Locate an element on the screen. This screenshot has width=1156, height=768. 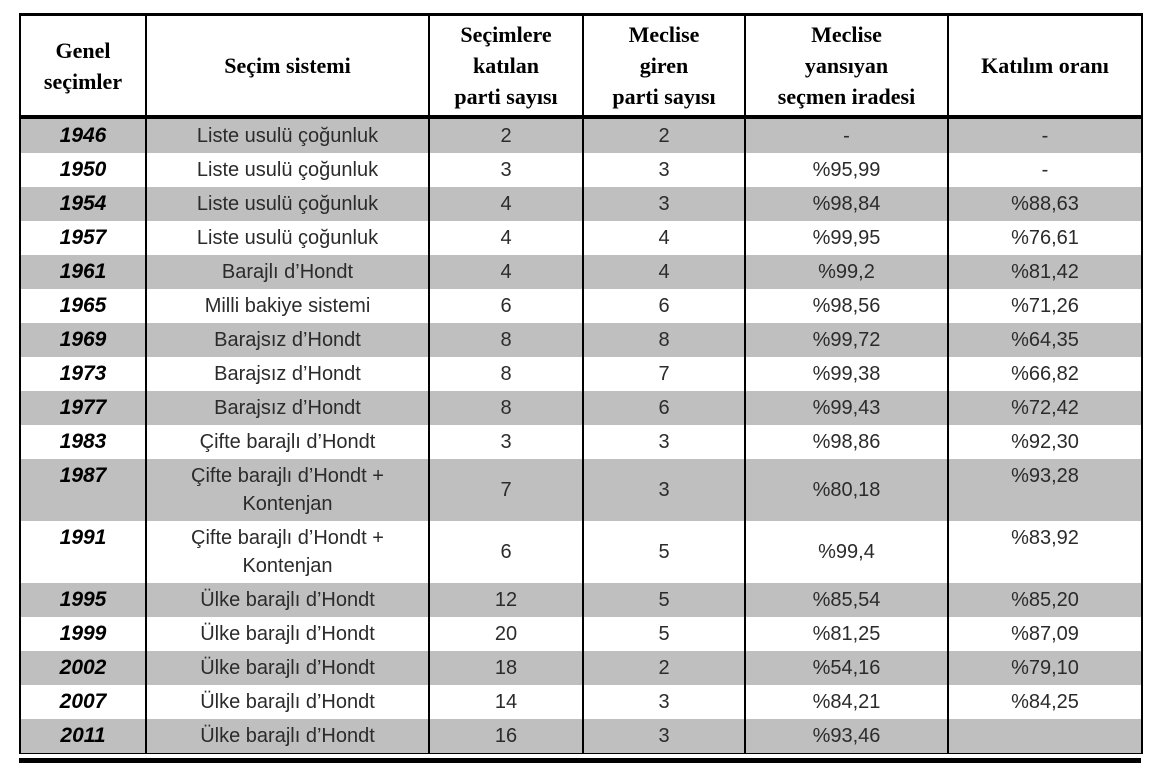
reflected-will-cell: %99,72 is located at coordinates (846, 340).